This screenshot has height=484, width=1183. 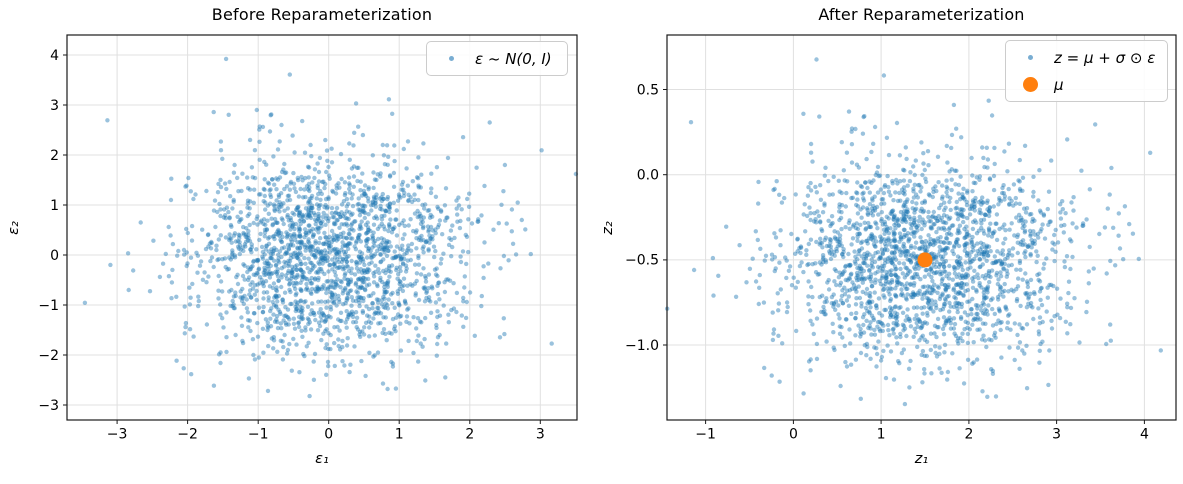 What do you see at coordinates (648, 175) in the screenshot?
I see `svg-text: 0.0` at bounding box center [648, 175].